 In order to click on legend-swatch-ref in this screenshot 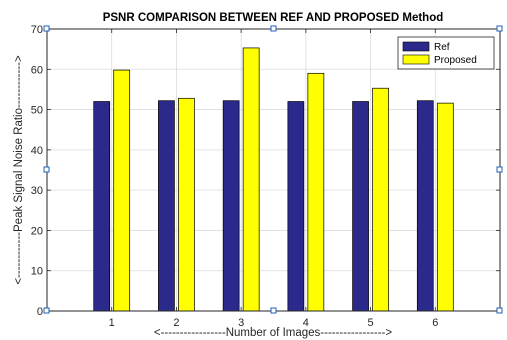, I will do `click(416, 46)`.